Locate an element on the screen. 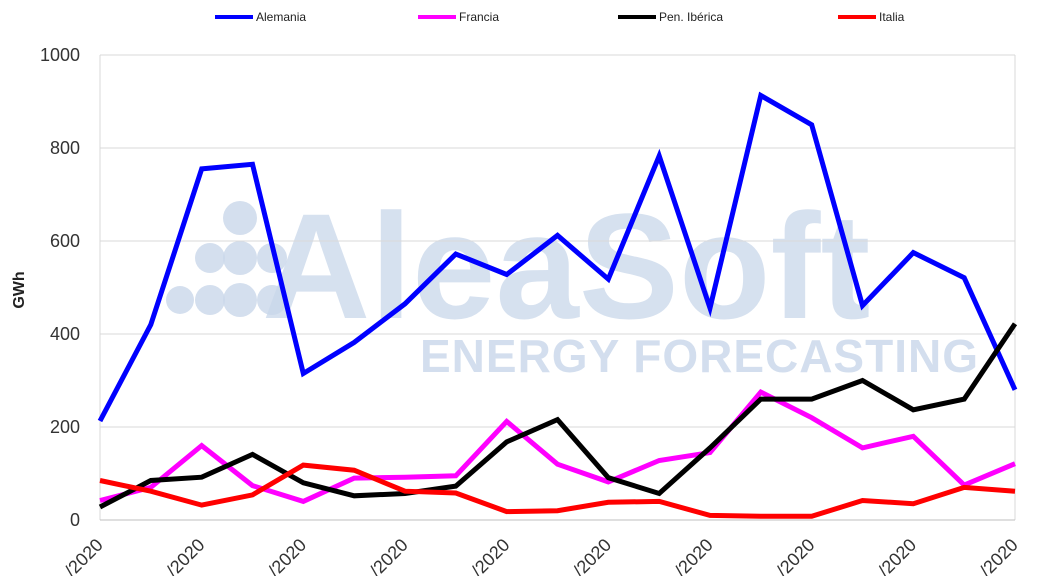 Image resolution: width=1038 pixels, height=576 pixels. y-tick-label: 400 is located at coordinates (65, 334).